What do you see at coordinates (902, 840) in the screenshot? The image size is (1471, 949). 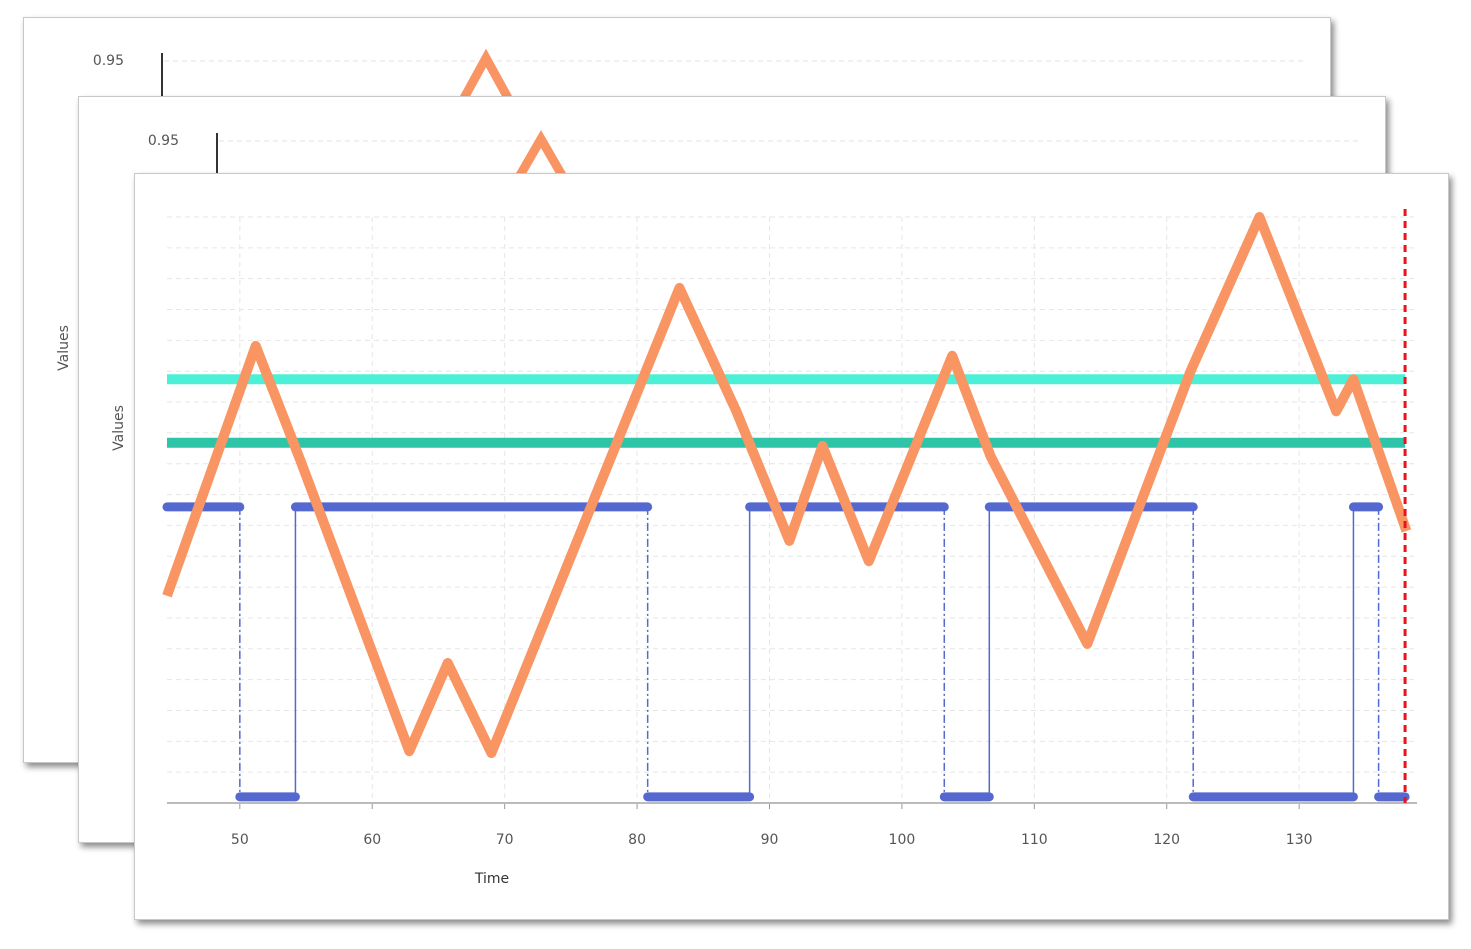 I see `x-tick-label: 100` at bounding box center [902, 840].